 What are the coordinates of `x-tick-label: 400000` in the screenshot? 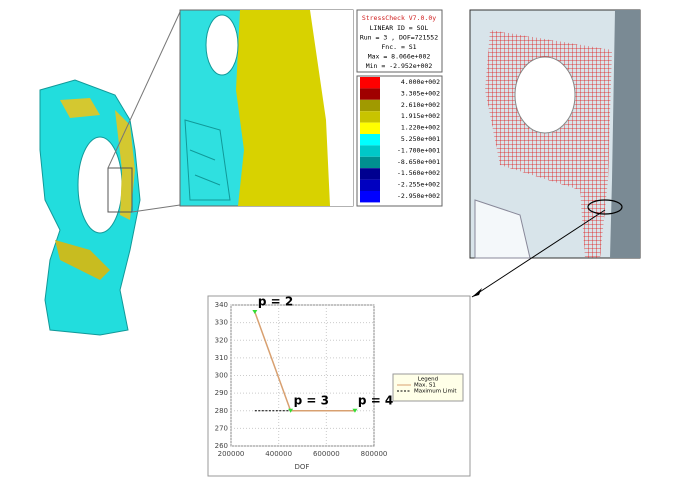 It's located at (278, 454).